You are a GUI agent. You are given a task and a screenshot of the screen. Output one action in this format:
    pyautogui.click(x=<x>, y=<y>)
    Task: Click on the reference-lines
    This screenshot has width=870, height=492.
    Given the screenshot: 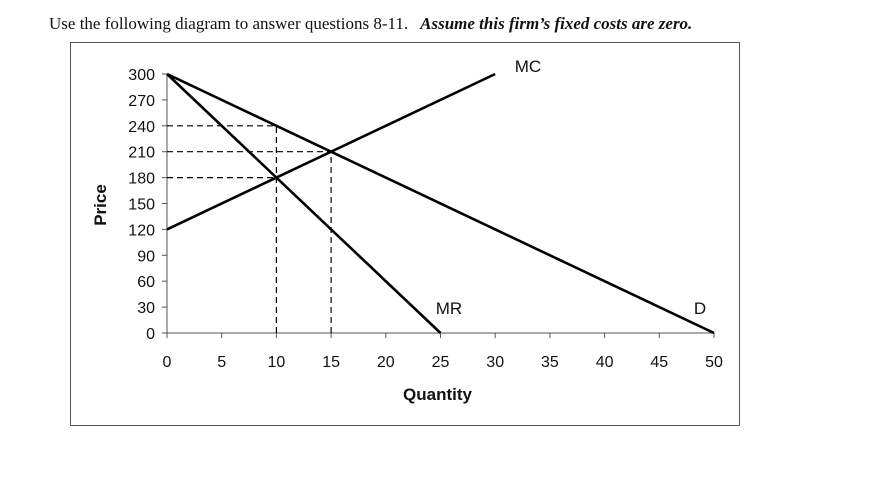 What is the action you would take?
    pyautogui.click(x=249, y=229)
    